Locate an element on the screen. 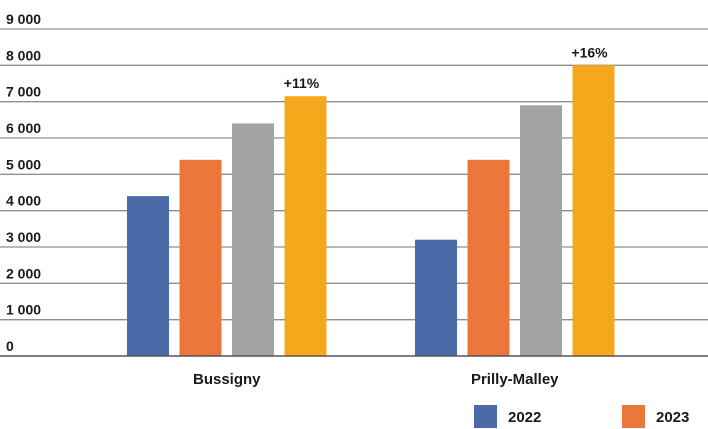  legend-label: 2023 is located at coordinates (672, 417).